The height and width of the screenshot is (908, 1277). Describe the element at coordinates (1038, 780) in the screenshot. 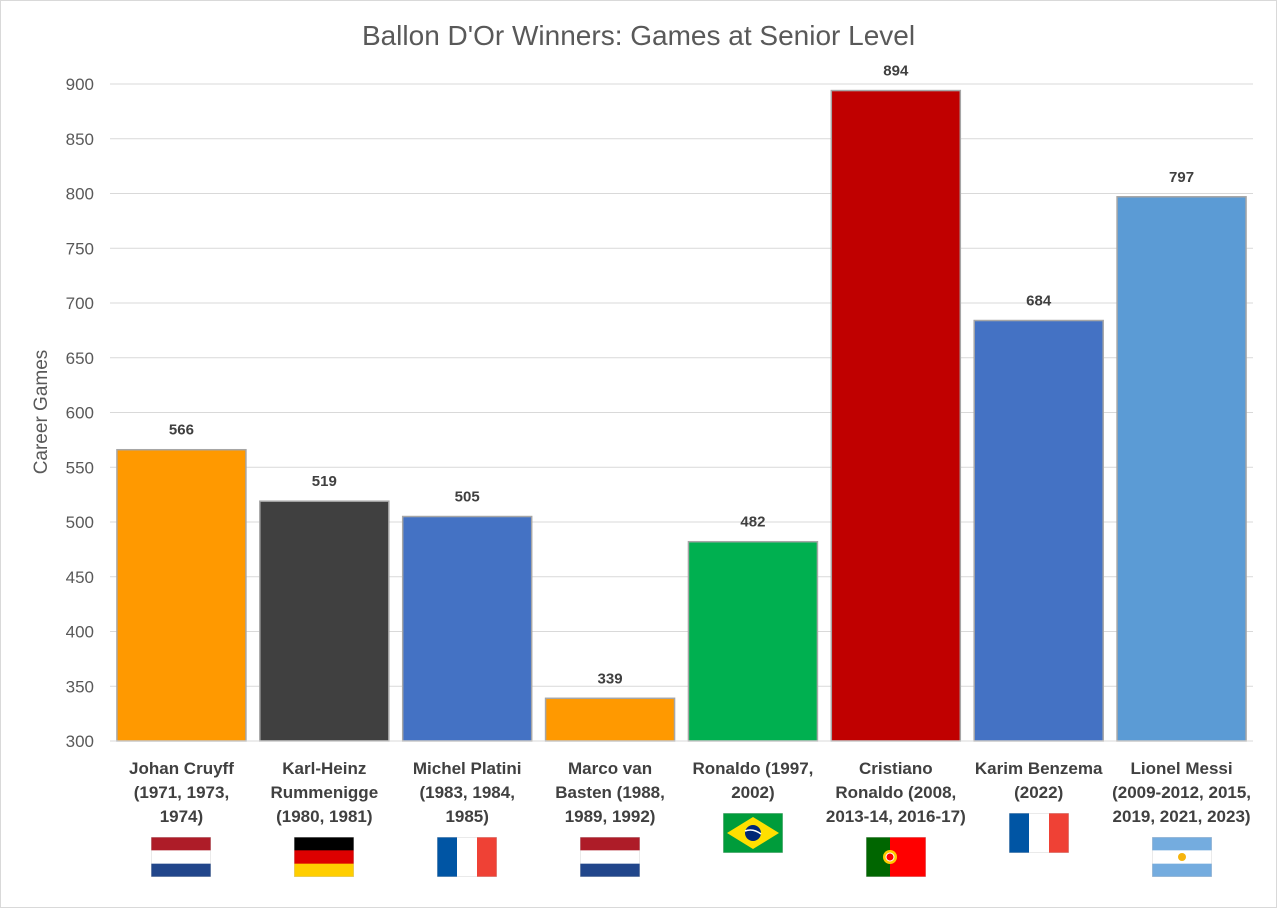

I see `category-name: Karim Benzema (2022)` at that location.